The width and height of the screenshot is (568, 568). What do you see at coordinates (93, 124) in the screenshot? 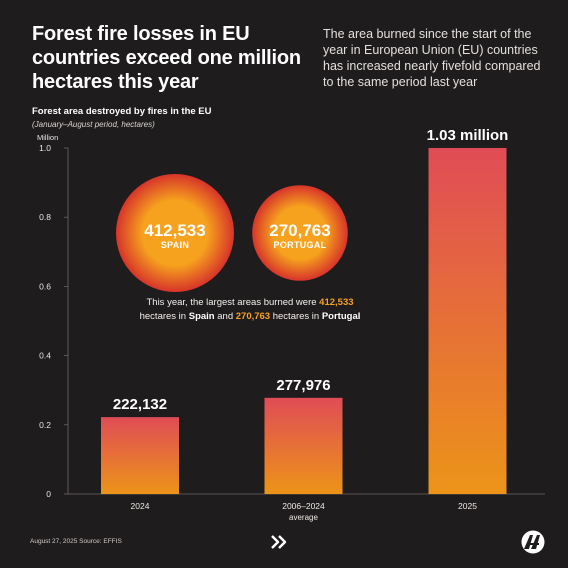
I see `chart-subtitle: (January–August period, hectares)` at bounding box center [93, 124].